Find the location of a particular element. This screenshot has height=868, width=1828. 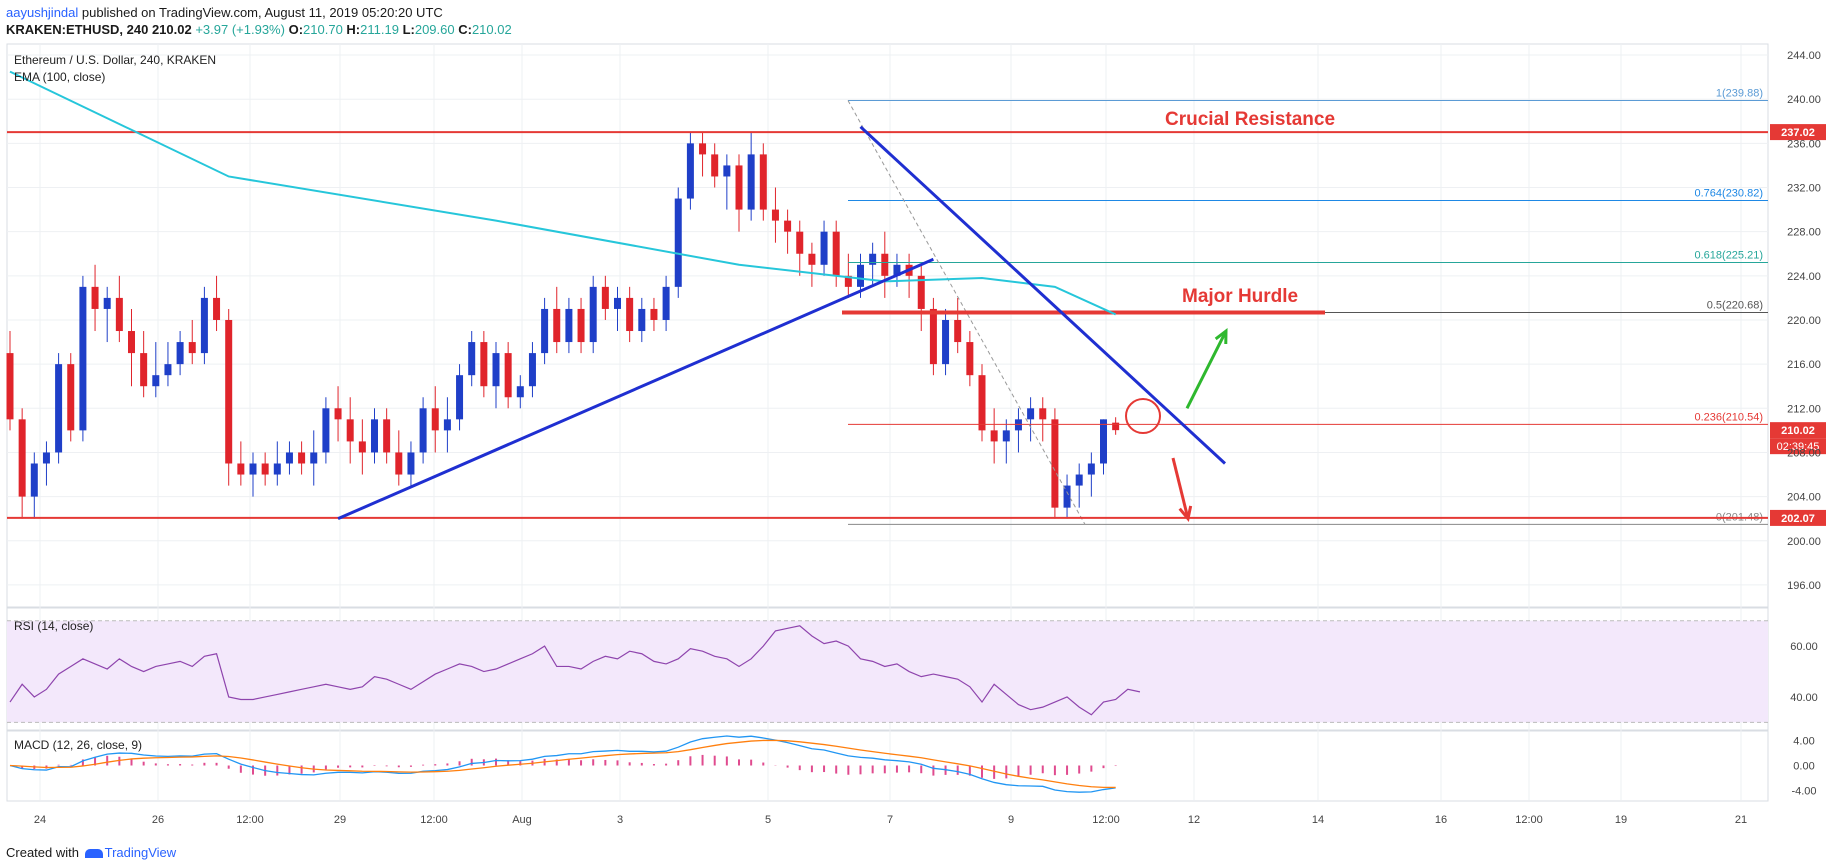

ema-label: EMA (100, close) is located at coordinates (59, 77).